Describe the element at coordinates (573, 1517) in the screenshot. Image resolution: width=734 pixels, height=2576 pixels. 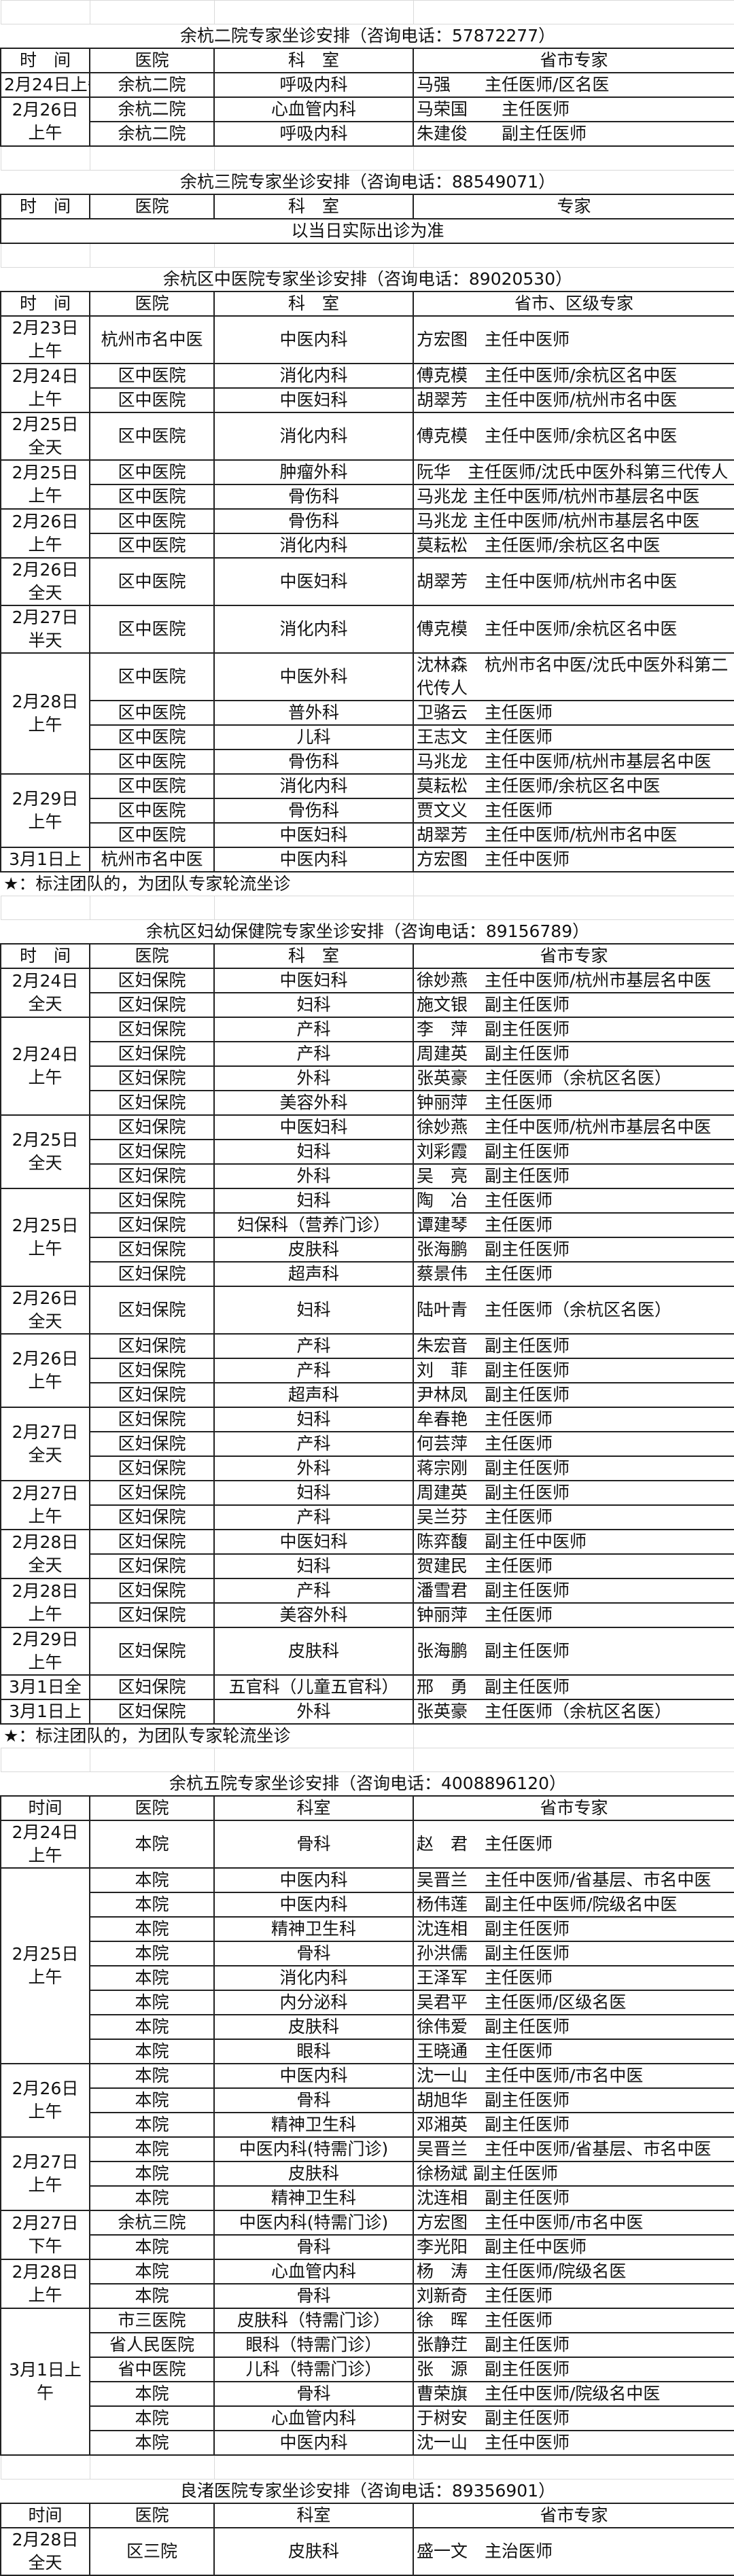
I see `expert-cell: 吴兰芬 主任医师` at that location.